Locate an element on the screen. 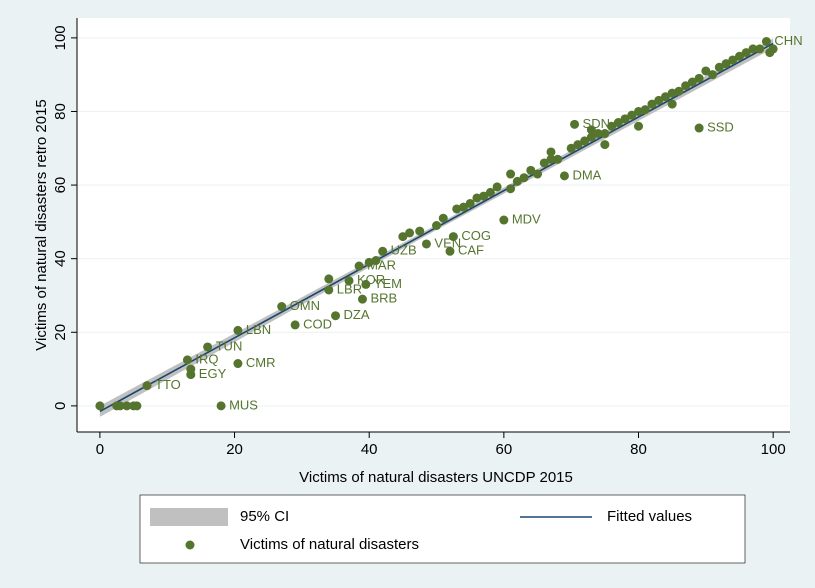 Image resolution: width=815 pixels, height=588 pixels. point-label: BRB is located at coordinates (383, 298).